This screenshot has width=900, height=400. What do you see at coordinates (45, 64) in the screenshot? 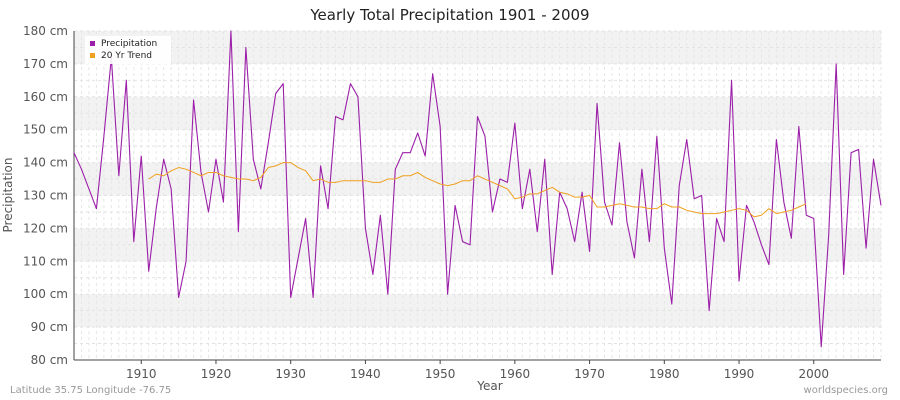
I see `y-tick-label: 170 cm` at bounding box center [45, 64].